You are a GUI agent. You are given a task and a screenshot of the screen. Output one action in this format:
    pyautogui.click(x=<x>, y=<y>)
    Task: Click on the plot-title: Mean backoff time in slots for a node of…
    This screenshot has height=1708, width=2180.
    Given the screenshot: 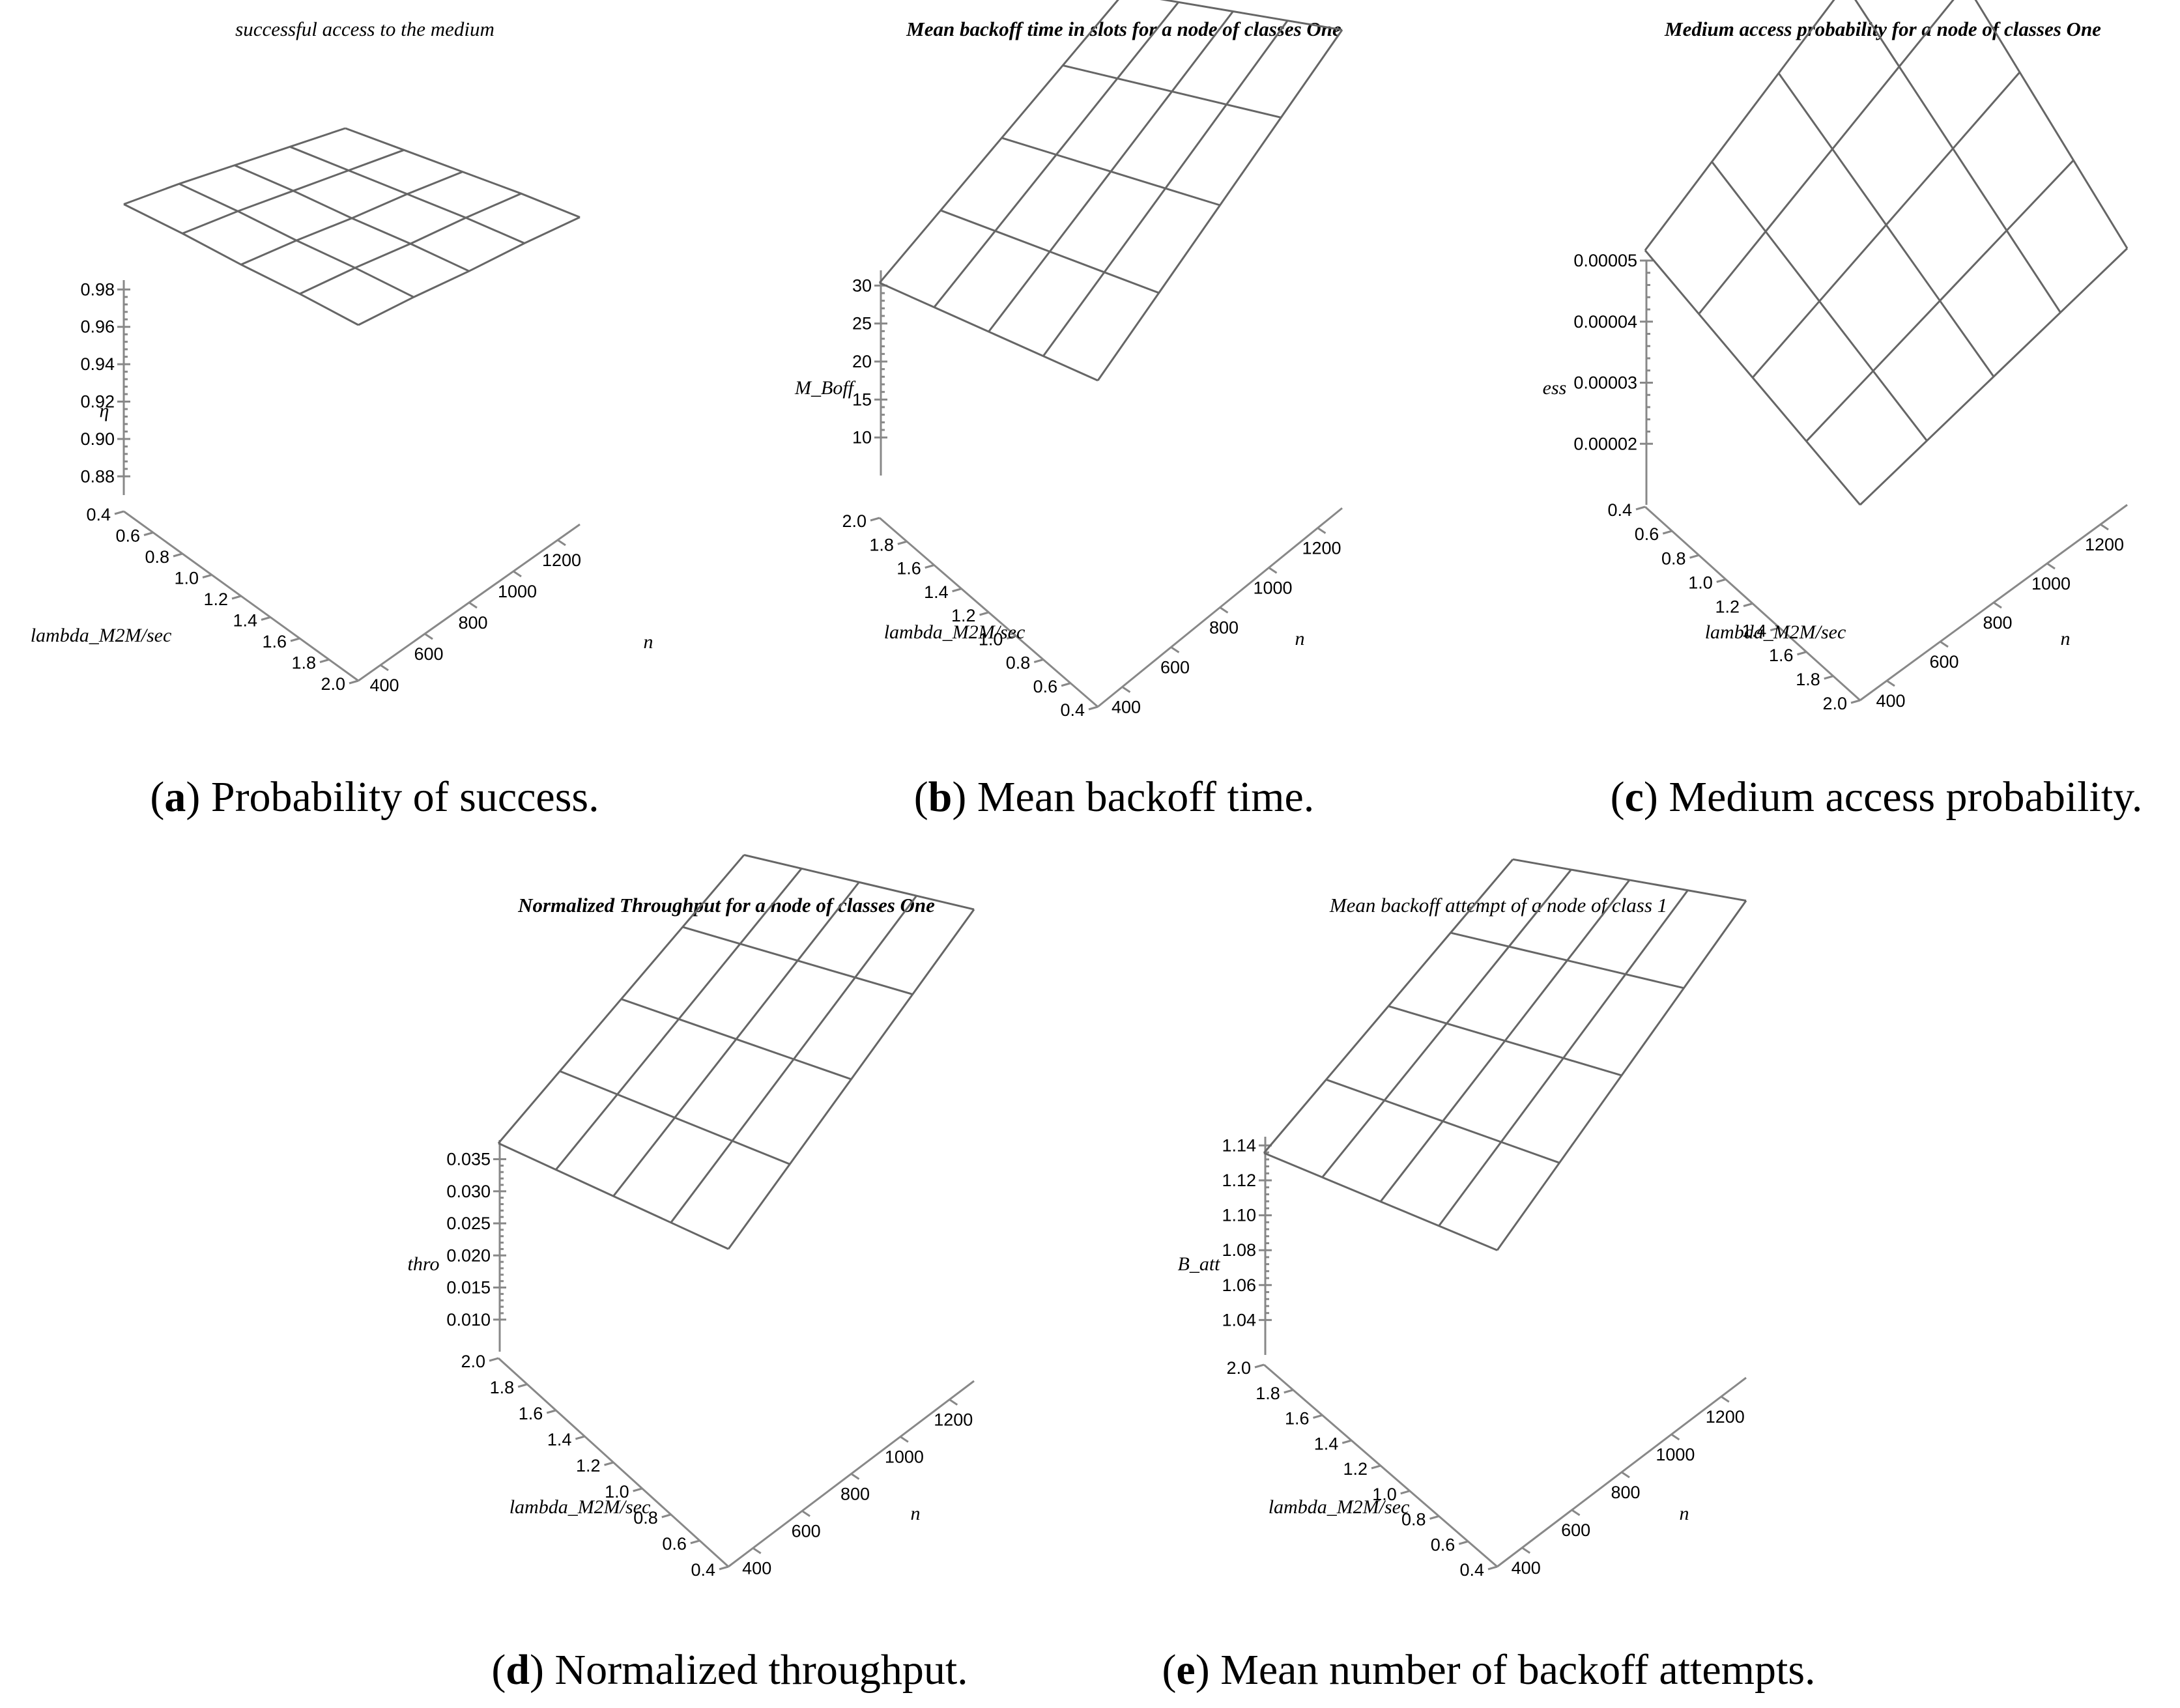 What is the action you would take?
    pyautogui.click(x=1123, y=29)
    